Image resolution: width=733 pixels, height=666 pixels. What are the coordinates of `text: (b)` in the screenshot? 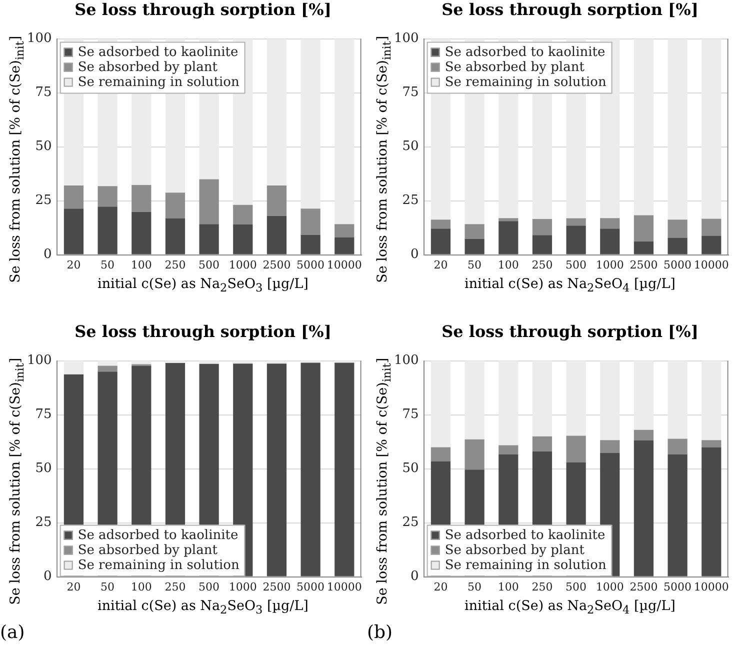 It's located at (380, 632).